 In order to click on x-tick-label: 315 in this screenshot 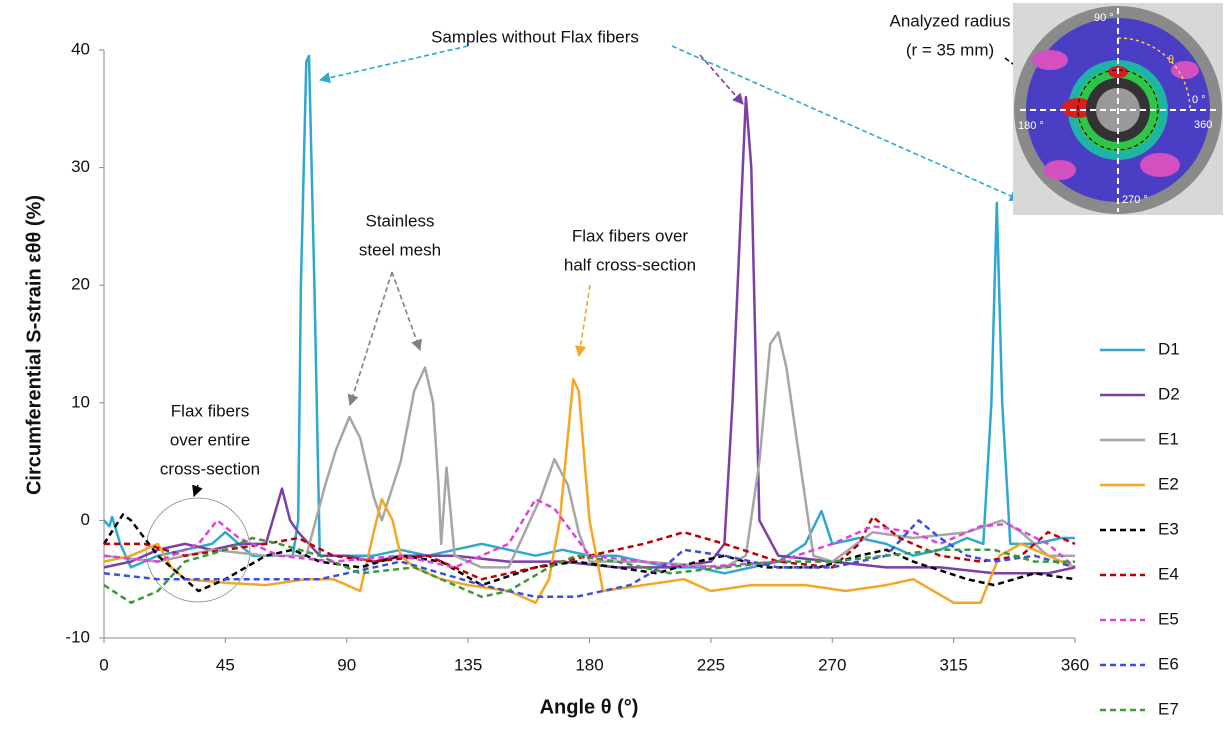, I will do `click(953, 664)`.